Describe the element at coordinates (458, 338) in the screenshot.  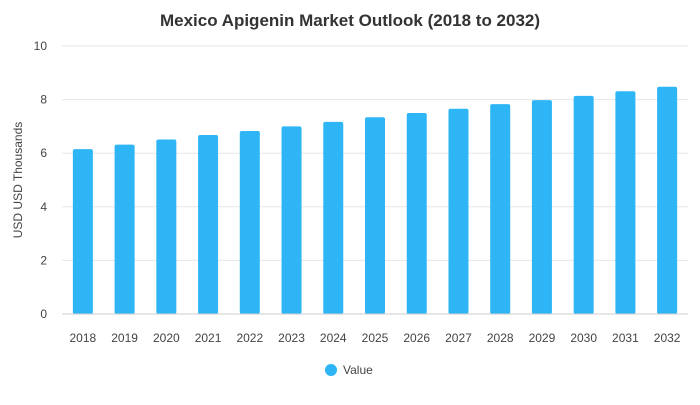
I see `x-tick-label: 2027` at that location.